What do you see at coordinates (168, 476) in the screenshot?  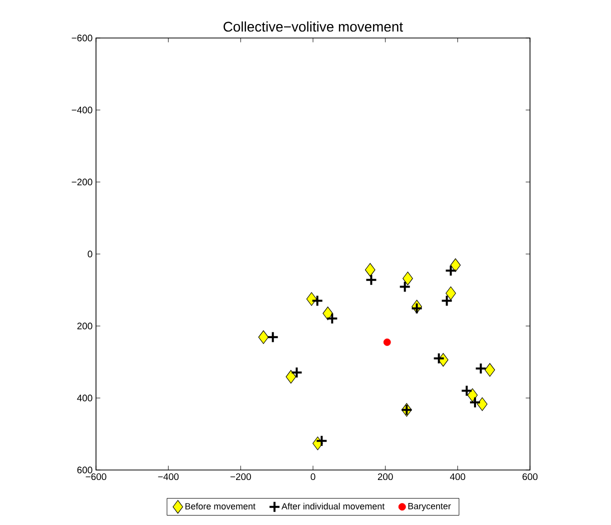 I see `x-tick-label: −400` at bounding box center [168, 476].